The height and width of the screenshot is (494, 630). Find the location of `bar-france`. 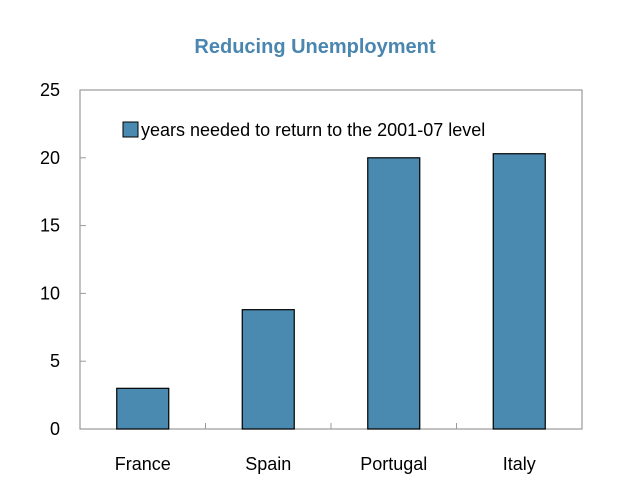

bar-france is located at coordinates (143, 408).